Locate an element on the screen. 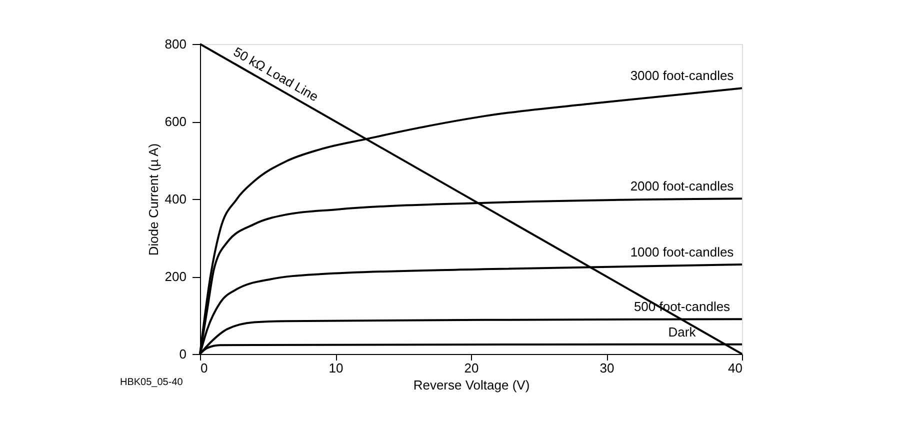 The height and width of the screenshot is (446, 898). series-label: Dark is located at coordinates (682, 332).